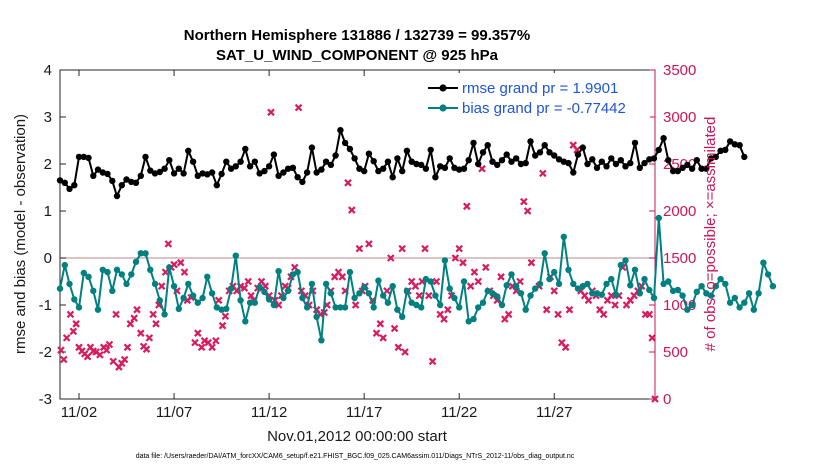 The image size is (830, 470). What do you see at coordinates (174, 412) in the screenshot?
I see `x-tick-label: 11/07` at bounding box center [174, 412].